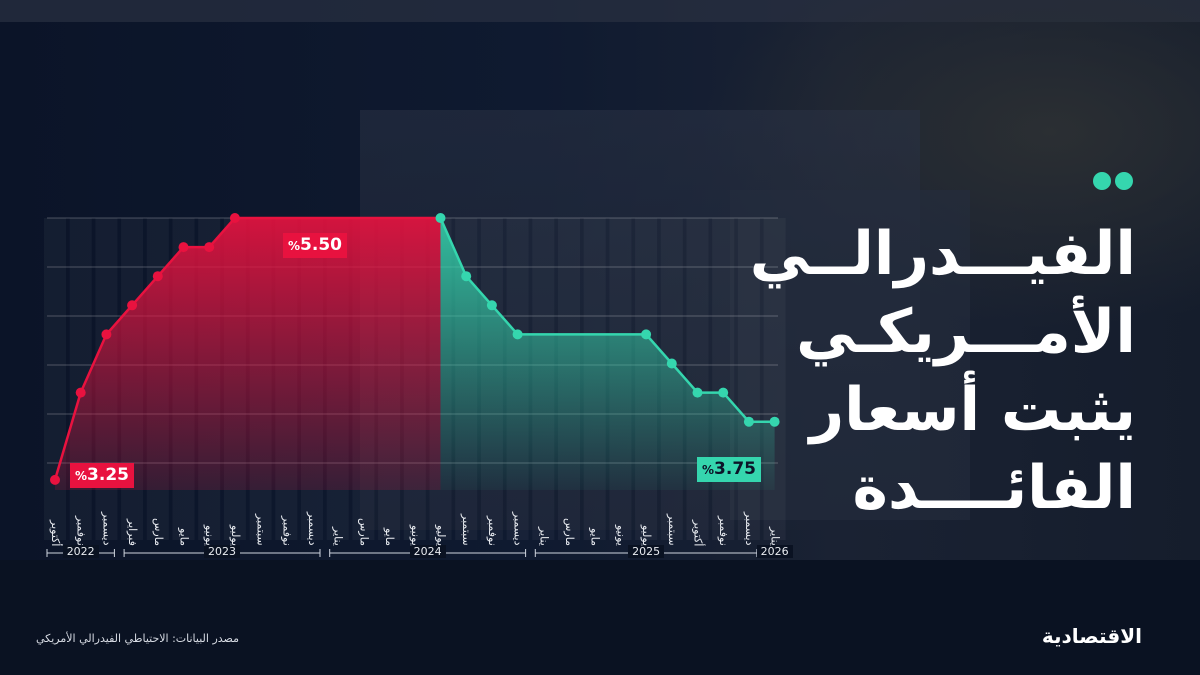 The image size is (1200, 675). I want to click on year-label: 2024, so click(427, 551).